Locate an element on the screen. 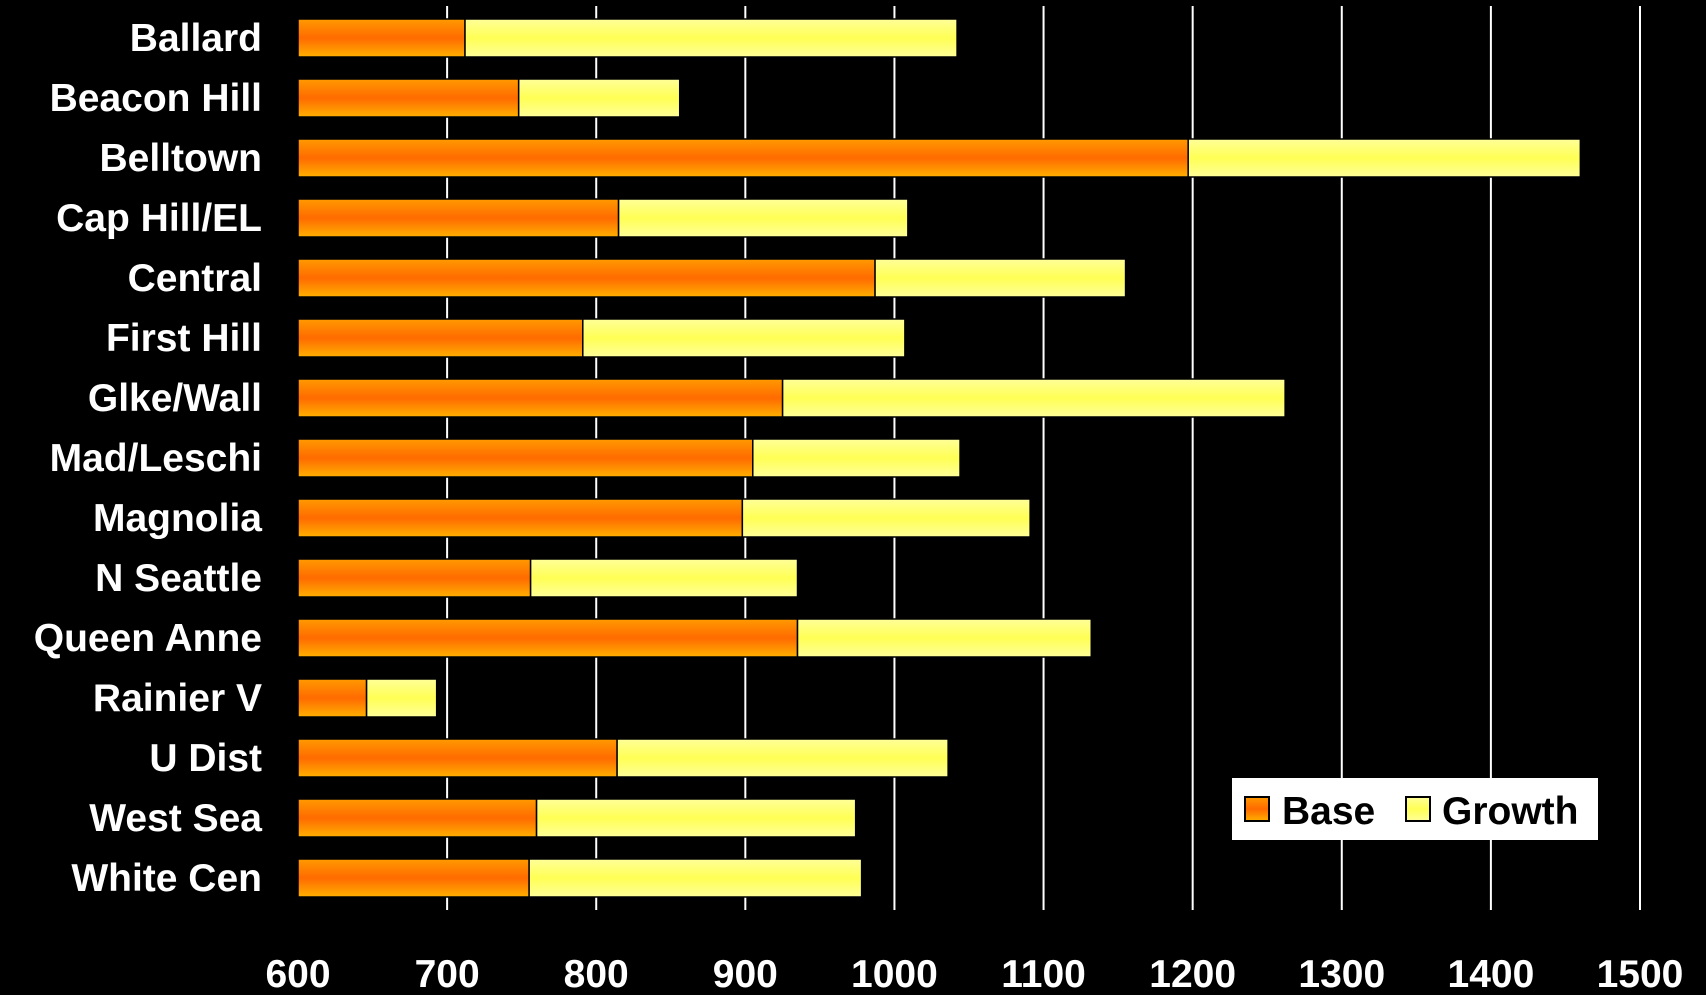 This screenshot has height=995, width=1706. category-label: Cap Hill/EL is located at coordinates (159, 218).